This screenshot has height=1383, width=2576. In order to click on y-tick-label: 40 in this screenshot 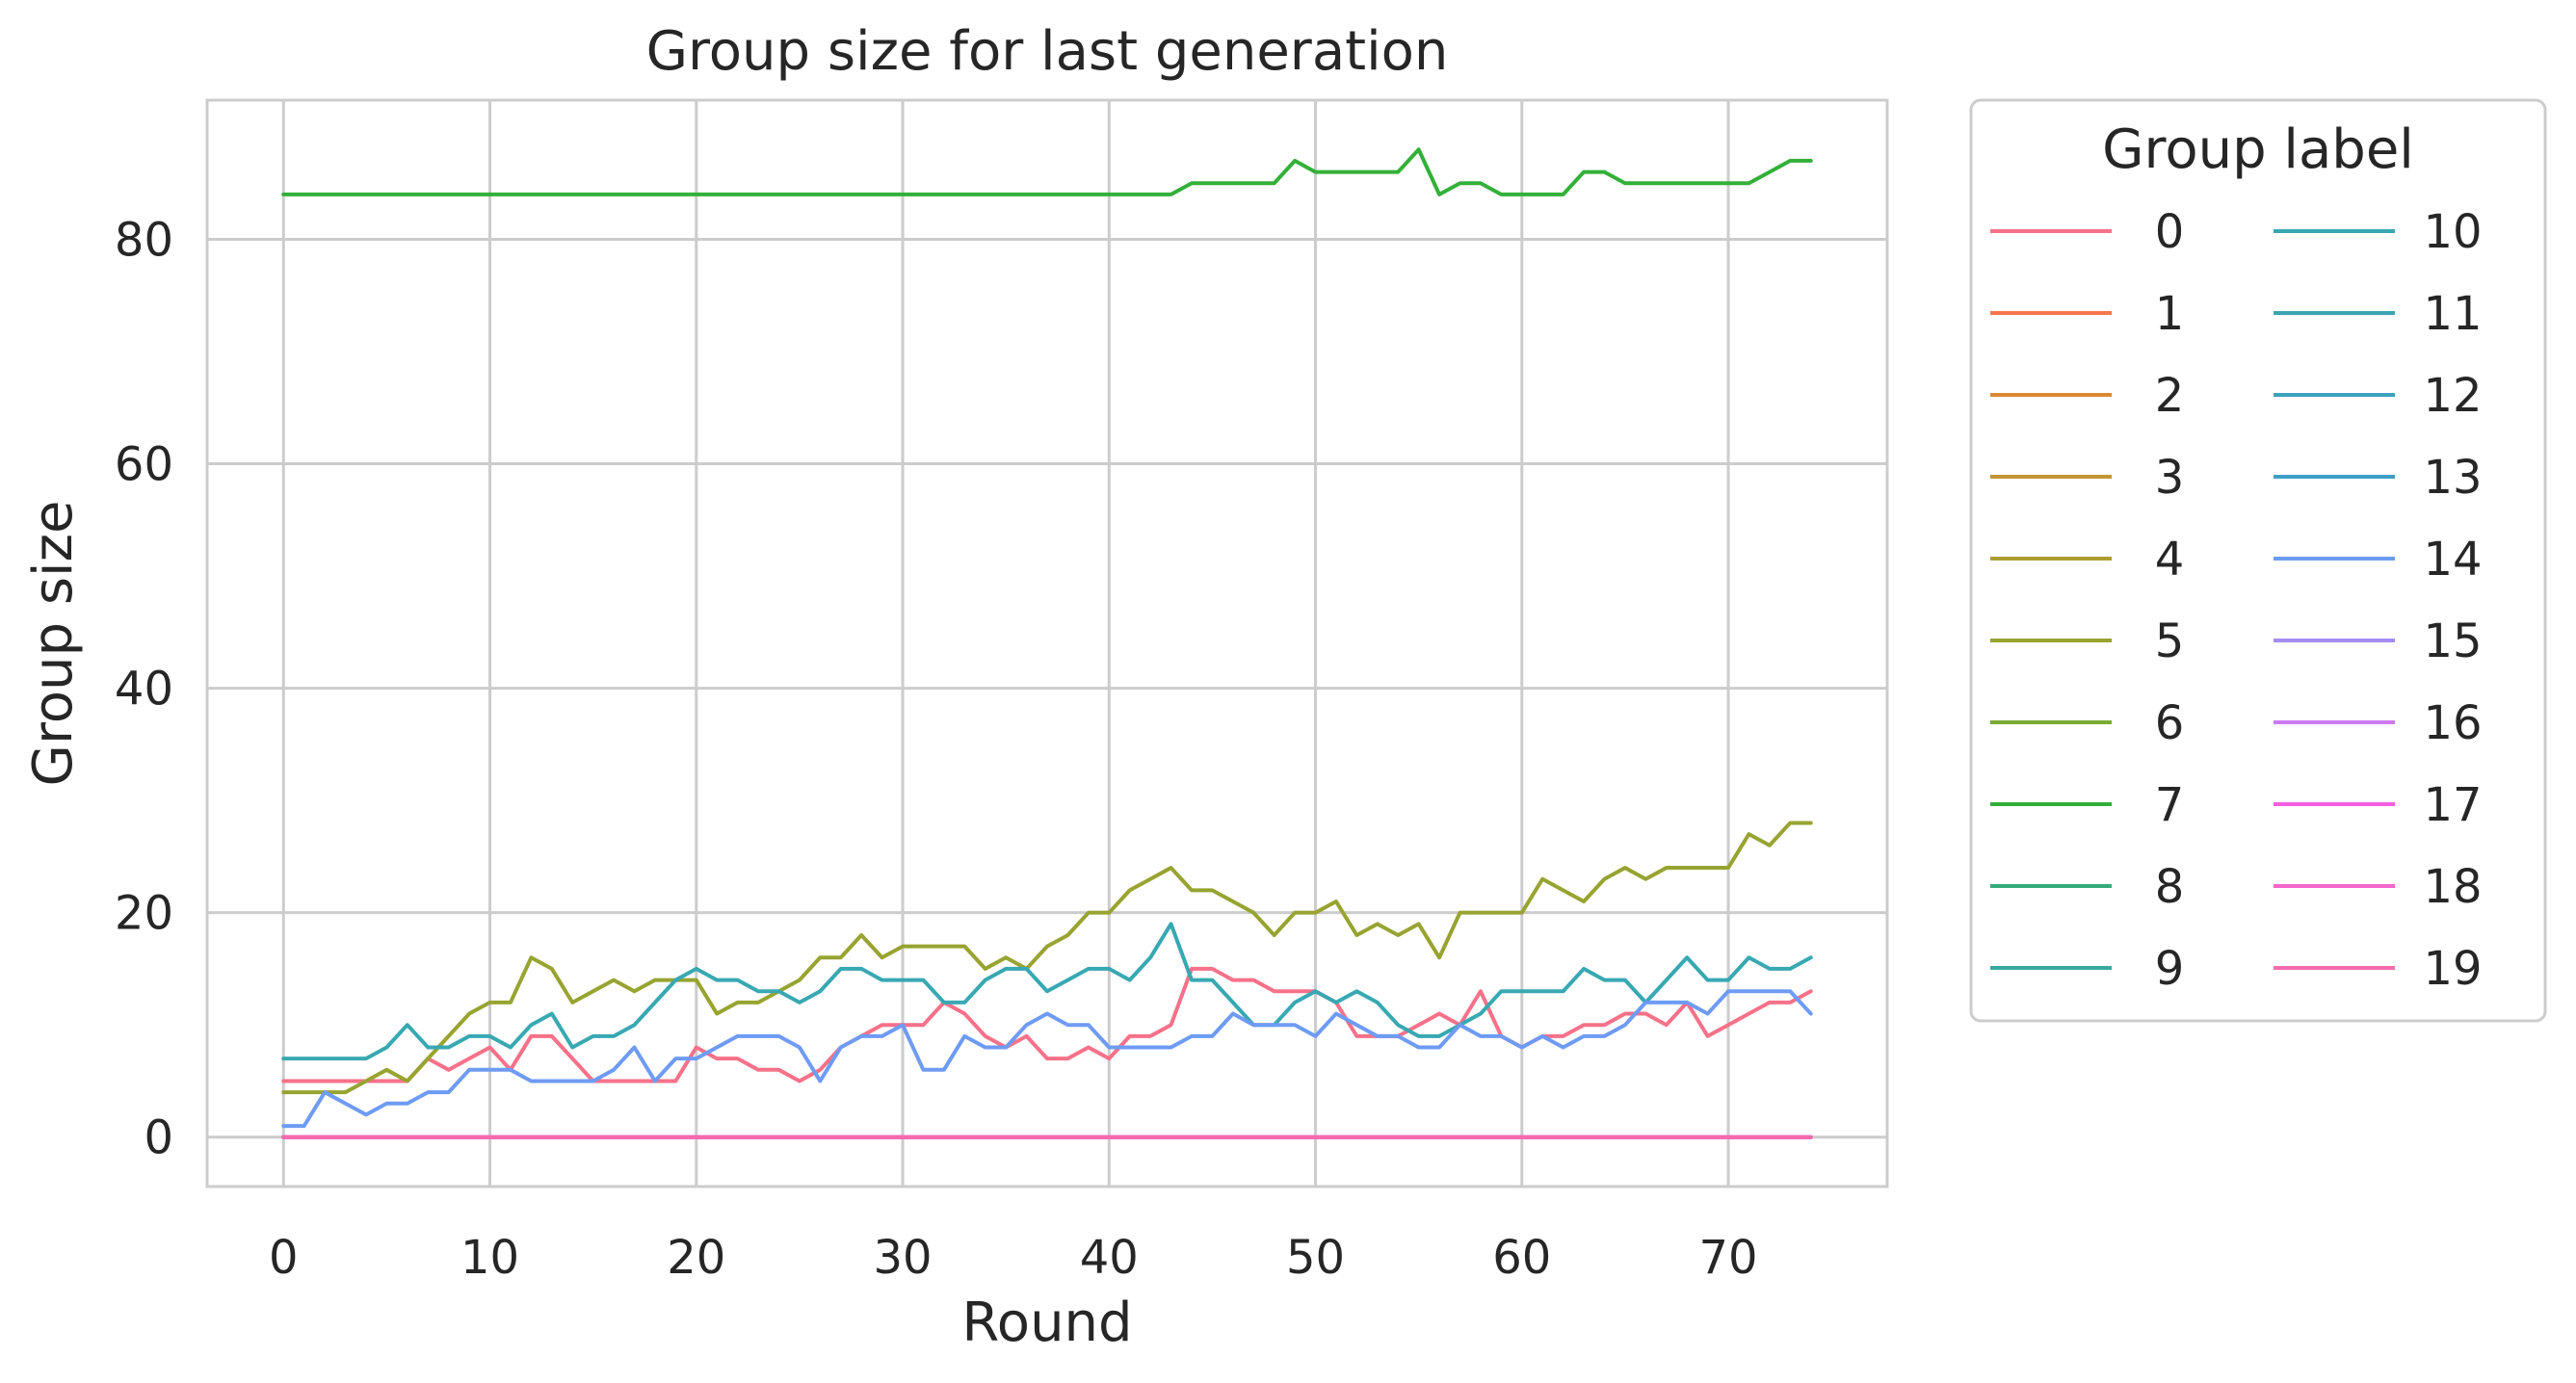, I will do `click(144, 690)`.